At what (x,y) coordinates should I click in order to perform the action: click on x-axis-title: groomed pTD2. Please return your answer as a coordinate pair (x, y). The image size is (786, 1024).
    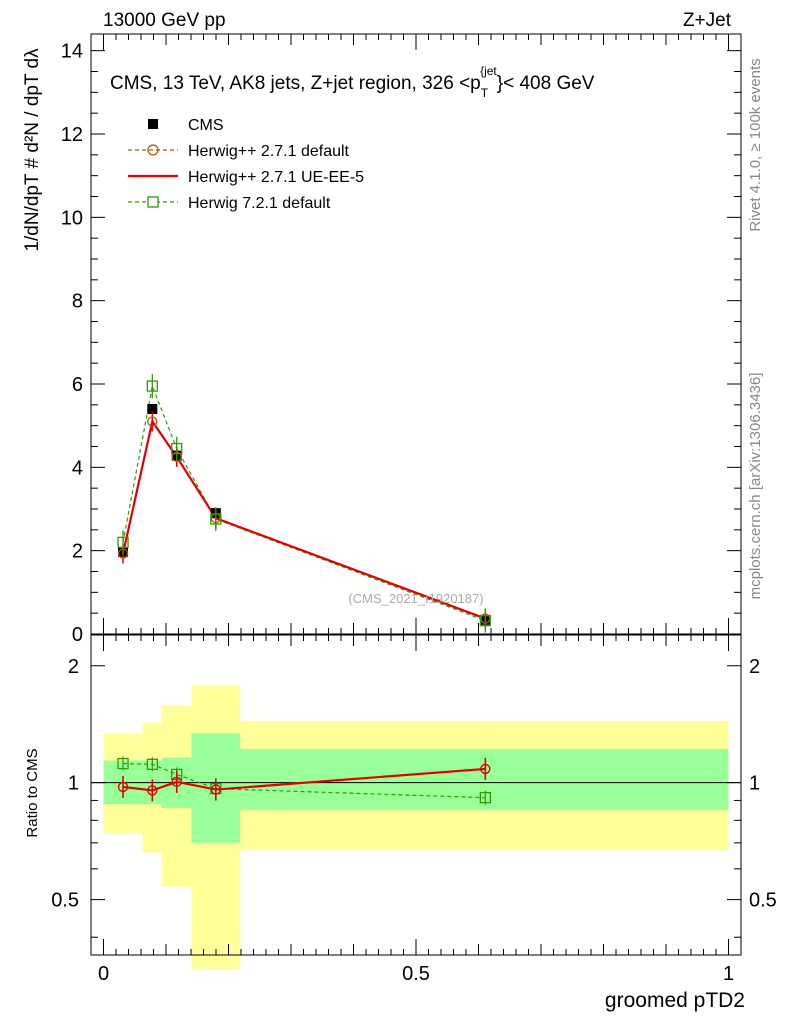
    Looking at the image, I should click on (675, 1000).